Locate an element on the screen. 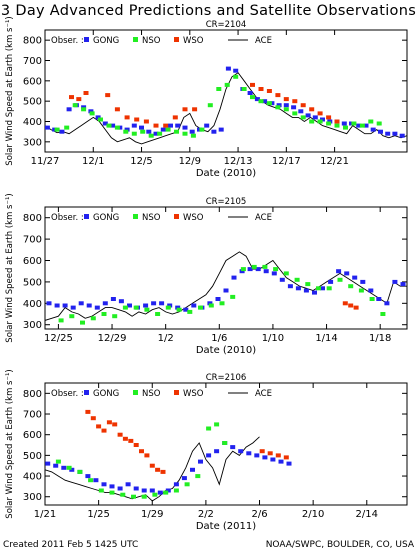 The height and width of the screenshot is (556, 417). legend-marker-gong is located at coordinates (86, 216).